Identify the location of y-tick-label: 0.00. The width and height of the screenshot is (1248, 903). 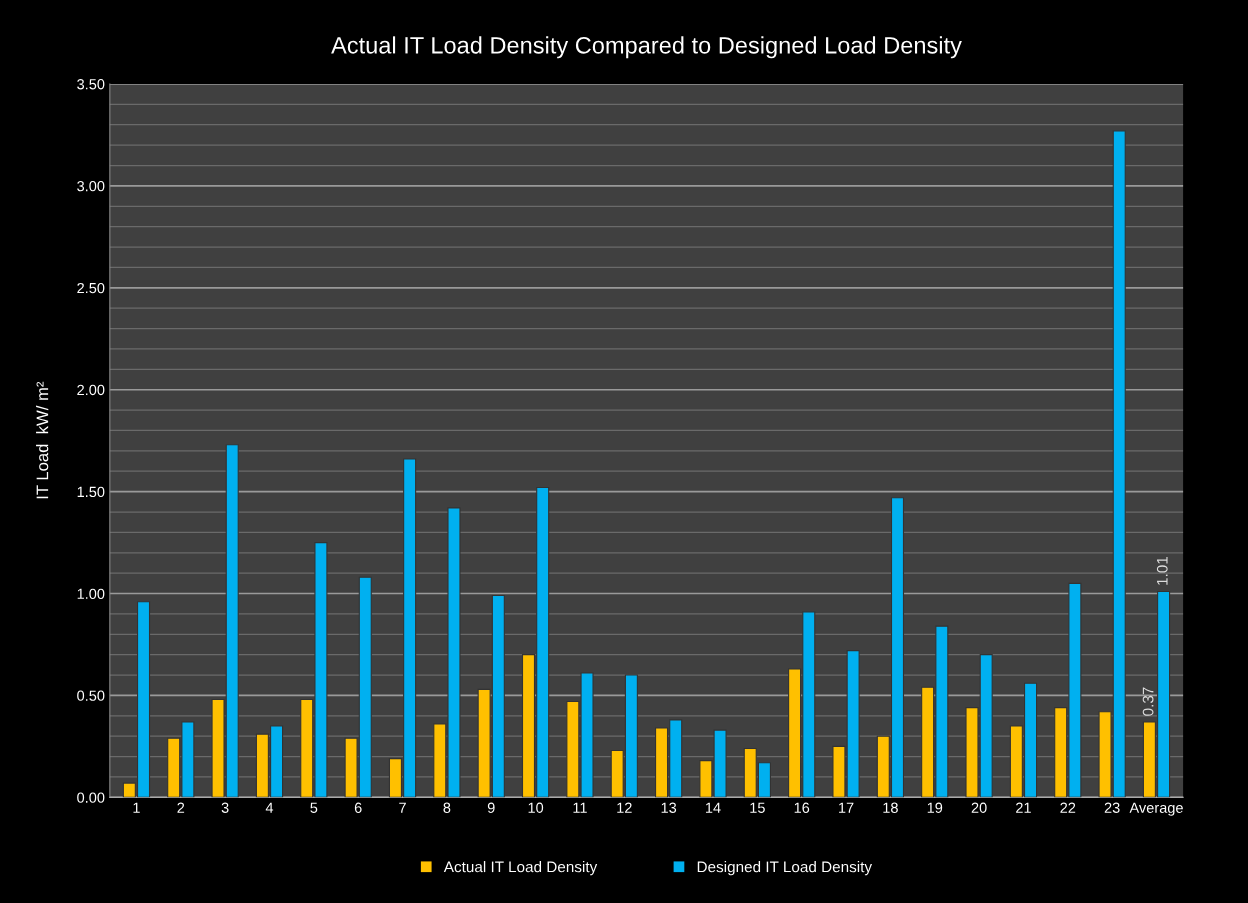
(91, 797).